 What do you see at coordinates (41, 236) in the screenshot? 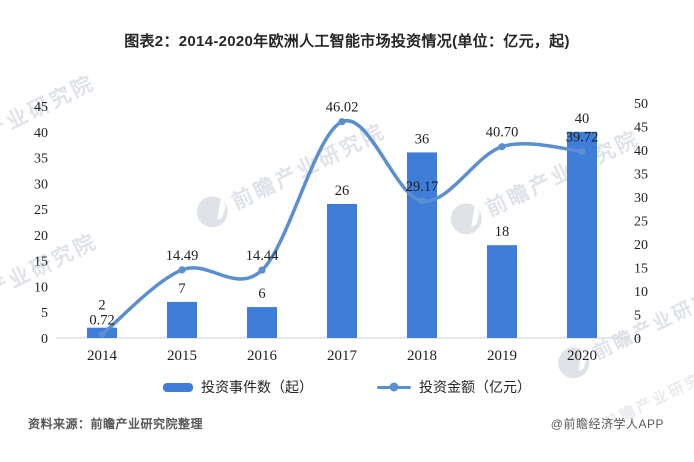
I see `left-axis-tick-label: 20` at bounding box center [41, 236].